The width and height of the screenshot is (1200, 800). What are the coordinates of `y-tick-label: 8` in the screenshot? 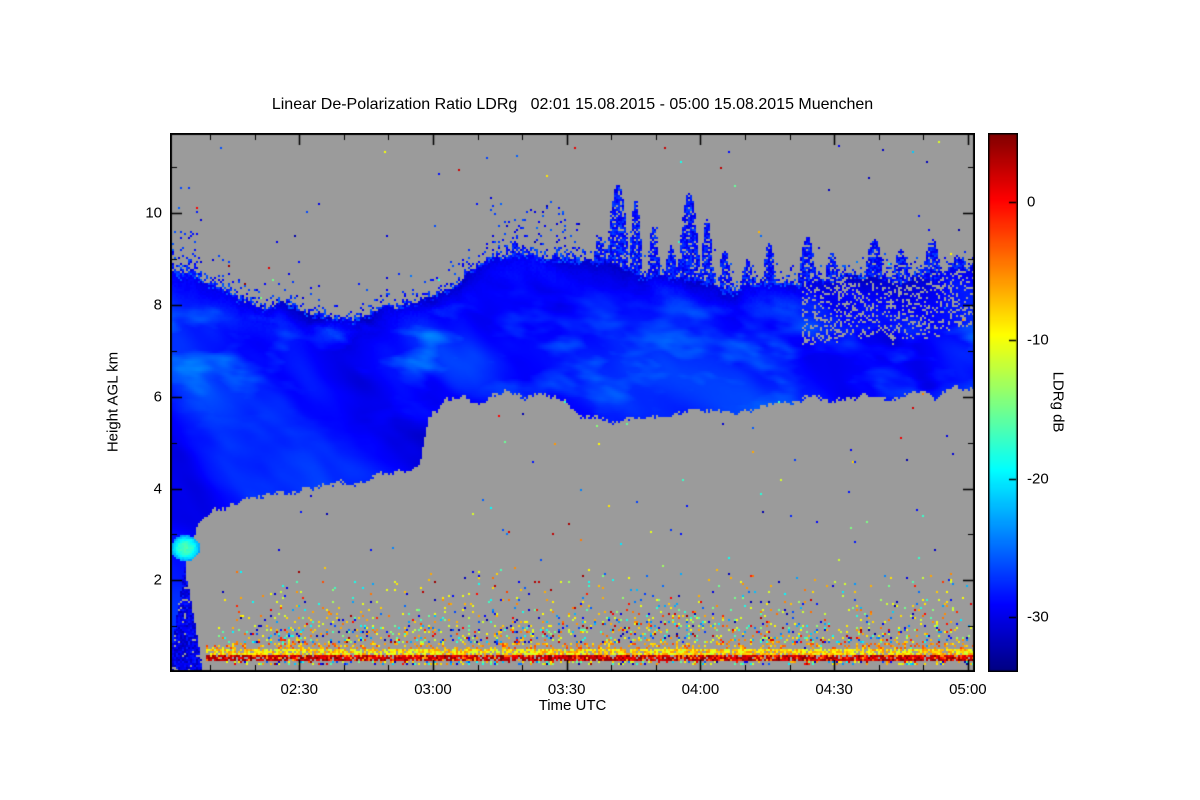 It's located at (157, 305).